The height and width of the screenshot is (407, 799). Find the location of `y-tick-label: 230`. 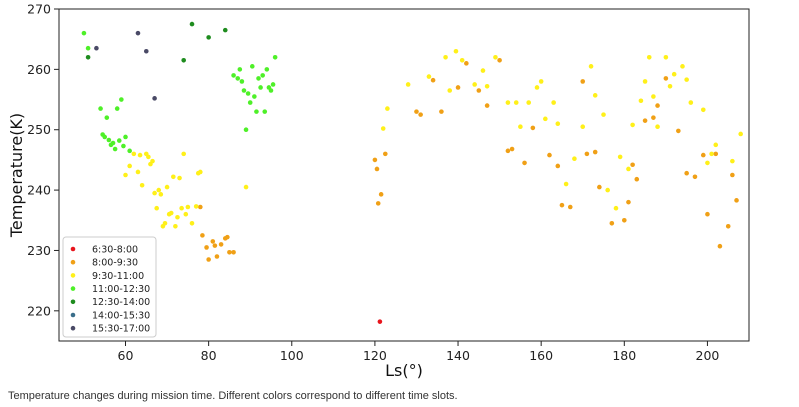

y-tick-label: 230 is located at coordinates (39, 250).